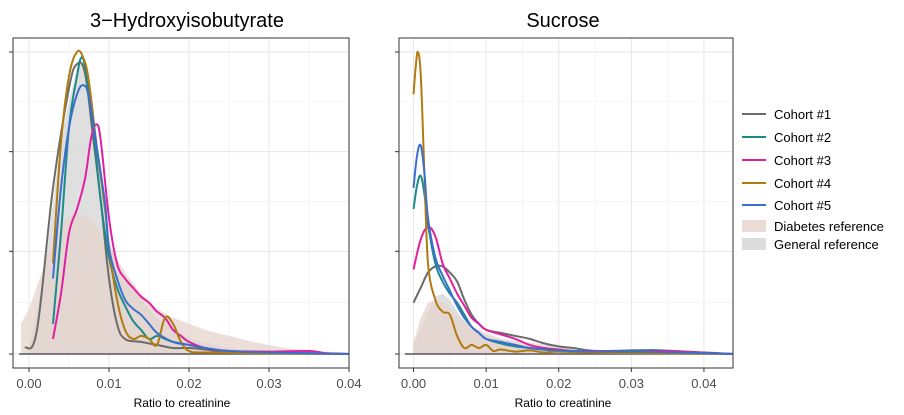 The image size is (904, 415). I want to click on legend-label-cohort-1: Cohort #1, so click(802, 114).